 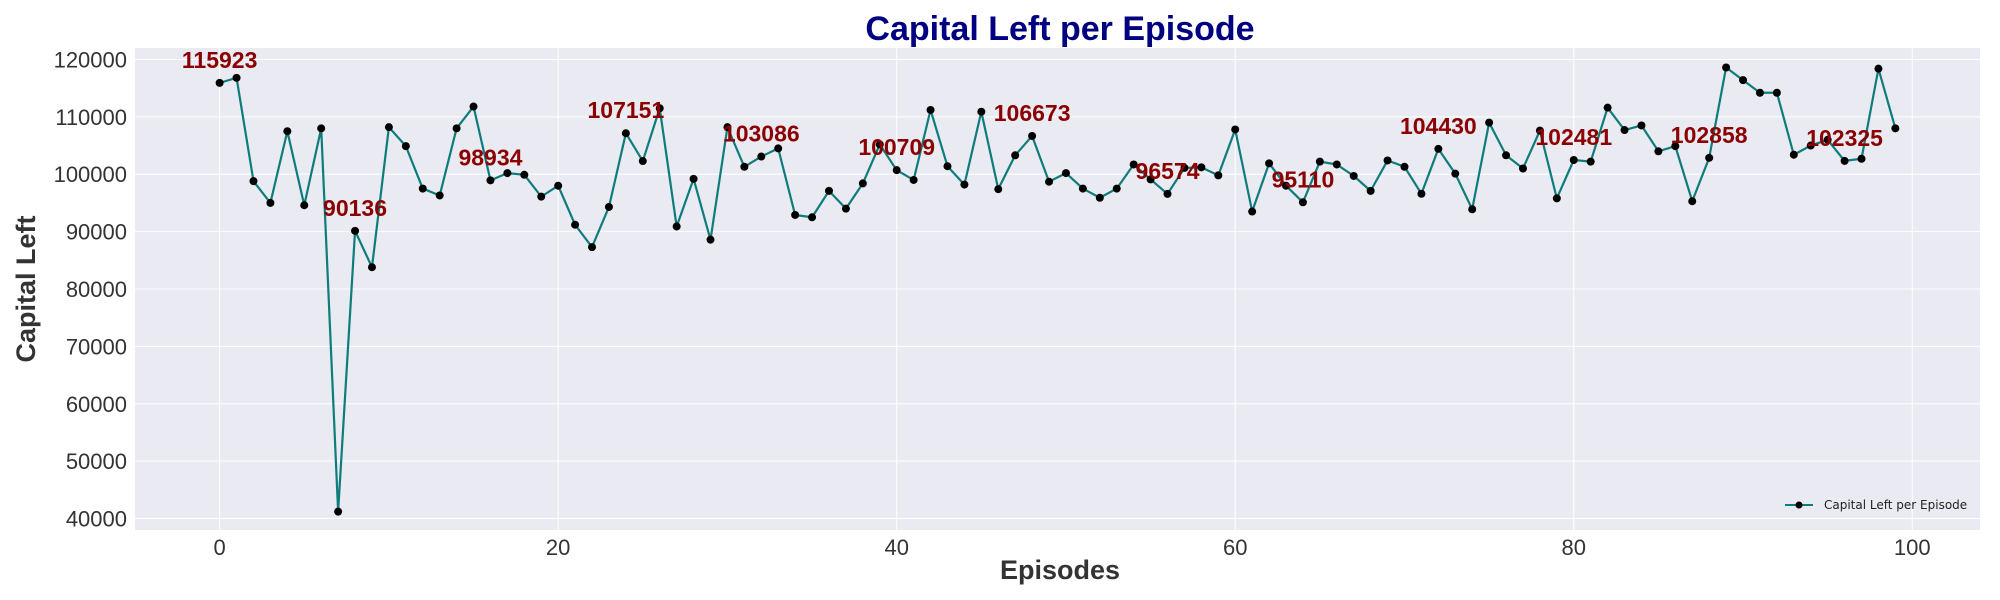 What do you see at coordinates (761, 134) in the screenshot?
I see `data-label: 103086` at bounding box center [761, 134].